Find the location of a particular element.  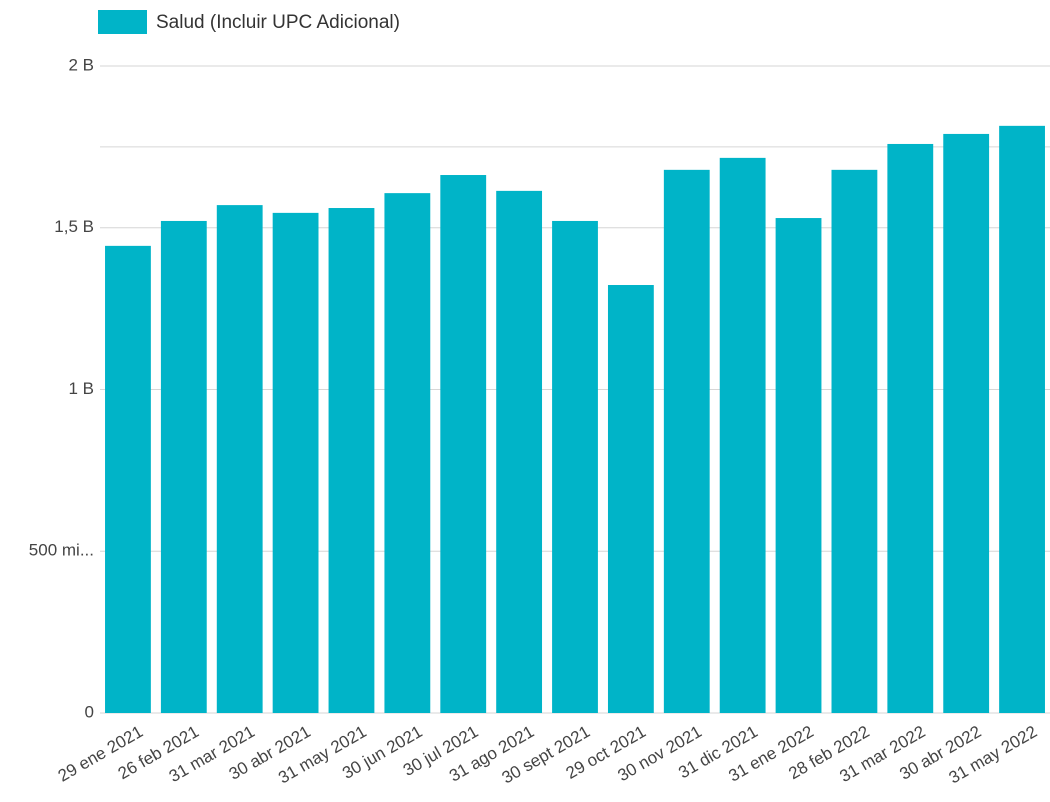

legend-swatch is located at coordinates (122, 22).